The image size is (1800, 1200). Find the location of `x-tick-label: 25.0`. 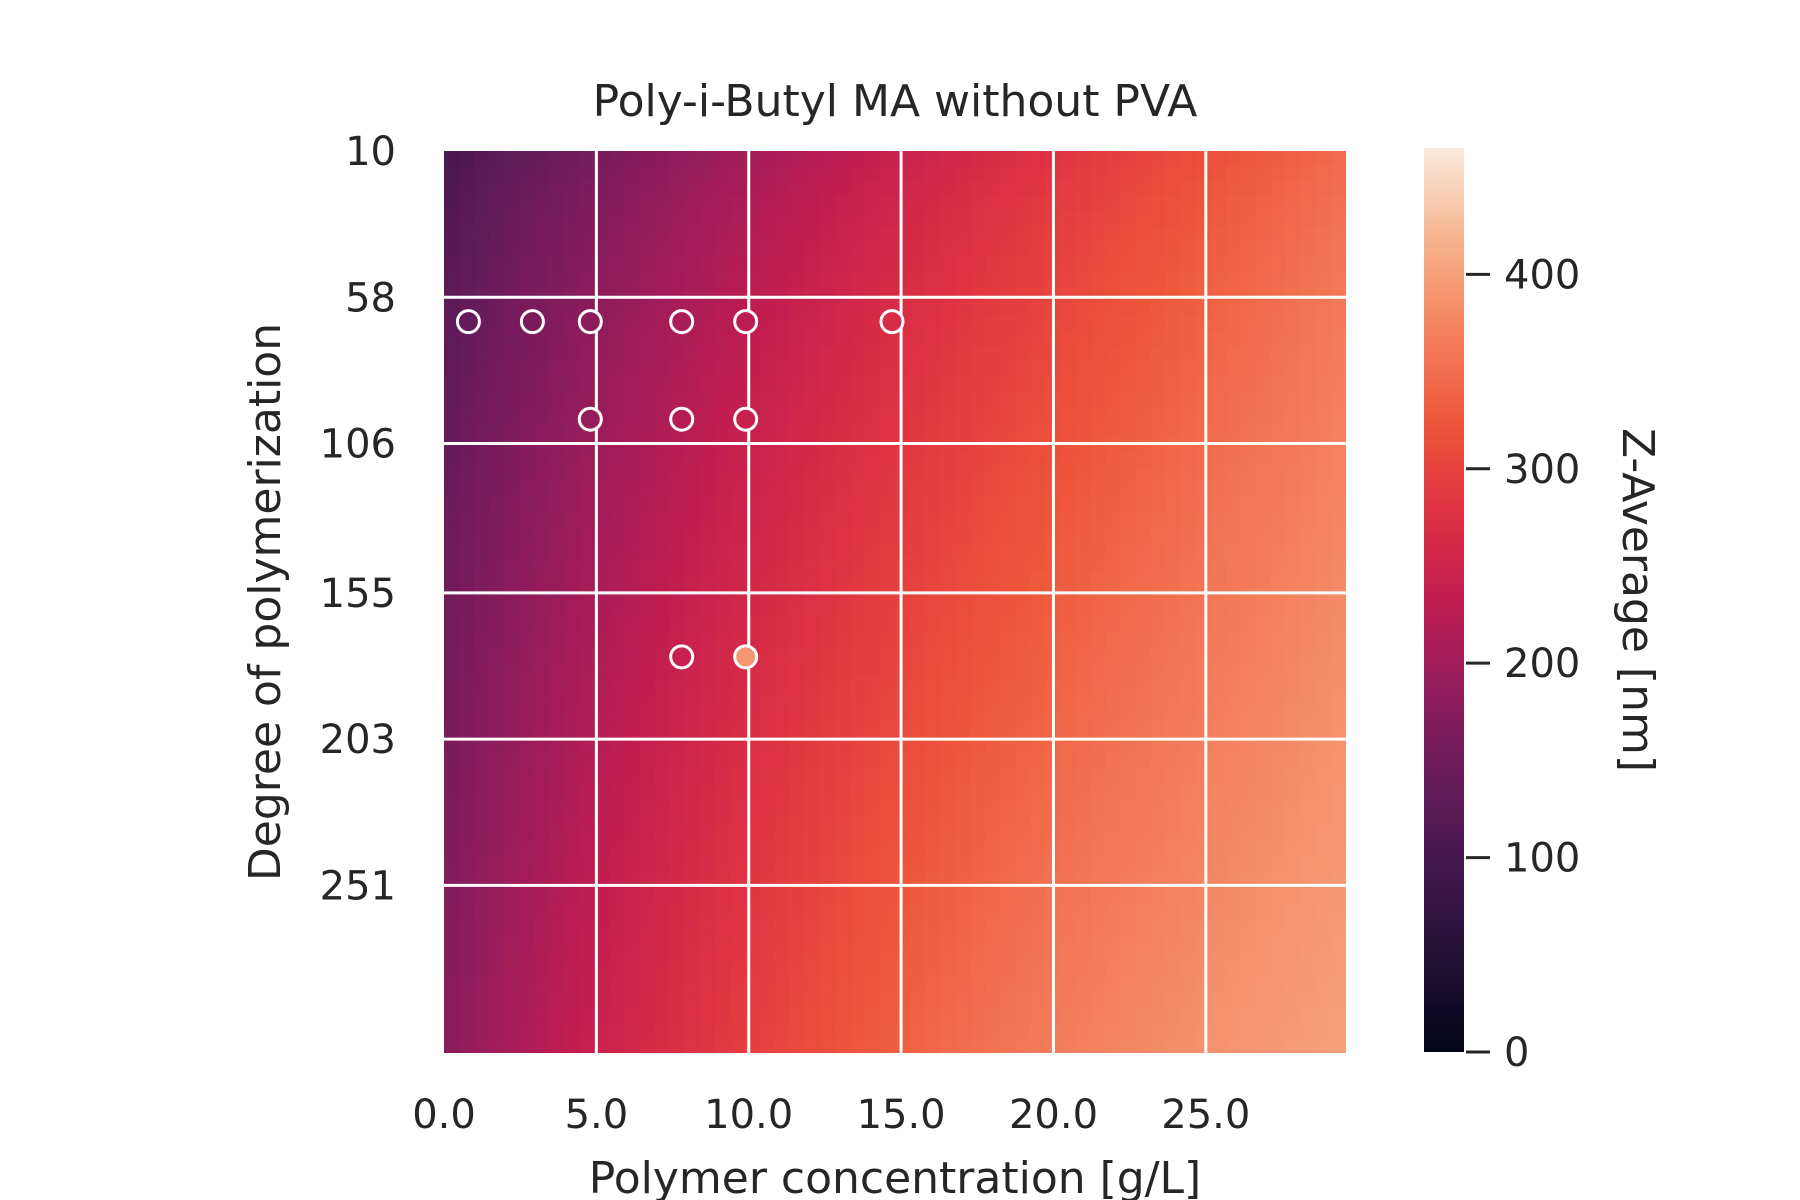

x-tick-label: 25.0 is located at coordinates (1205, 1115).